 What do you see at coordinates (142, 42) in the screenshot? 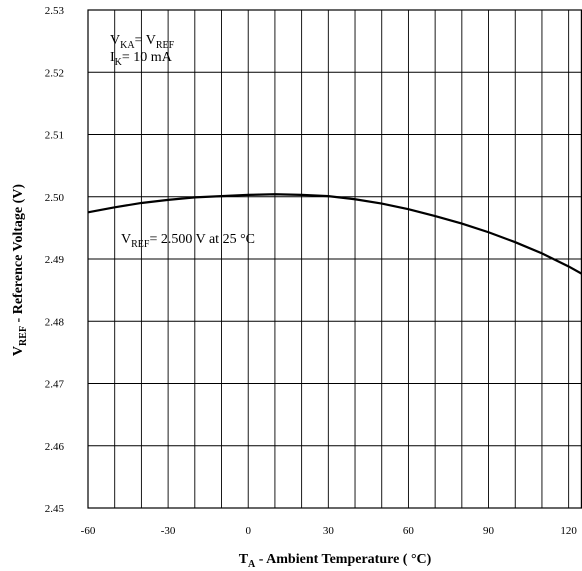
I see `condition-vka-annotation: VKA= VREF` at bounding box center [142, 42].